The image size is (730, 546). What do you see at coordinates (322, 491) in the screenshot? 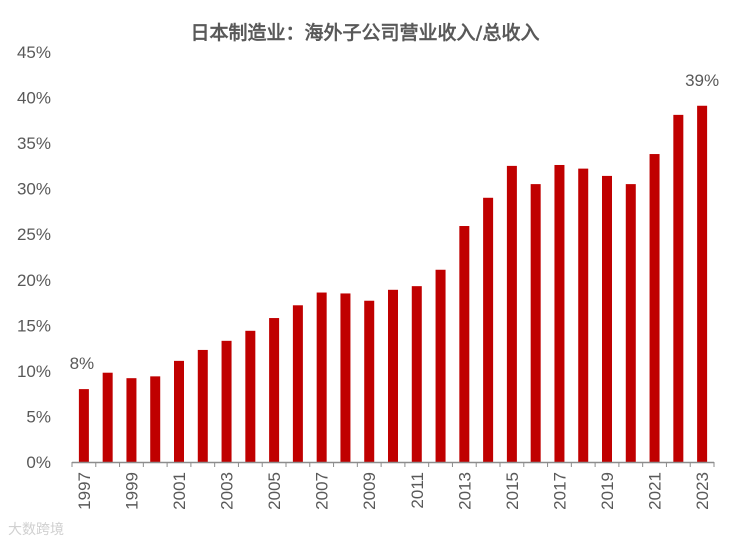
I see `x-tick-label: 2007` at bounding box center [322, 491].